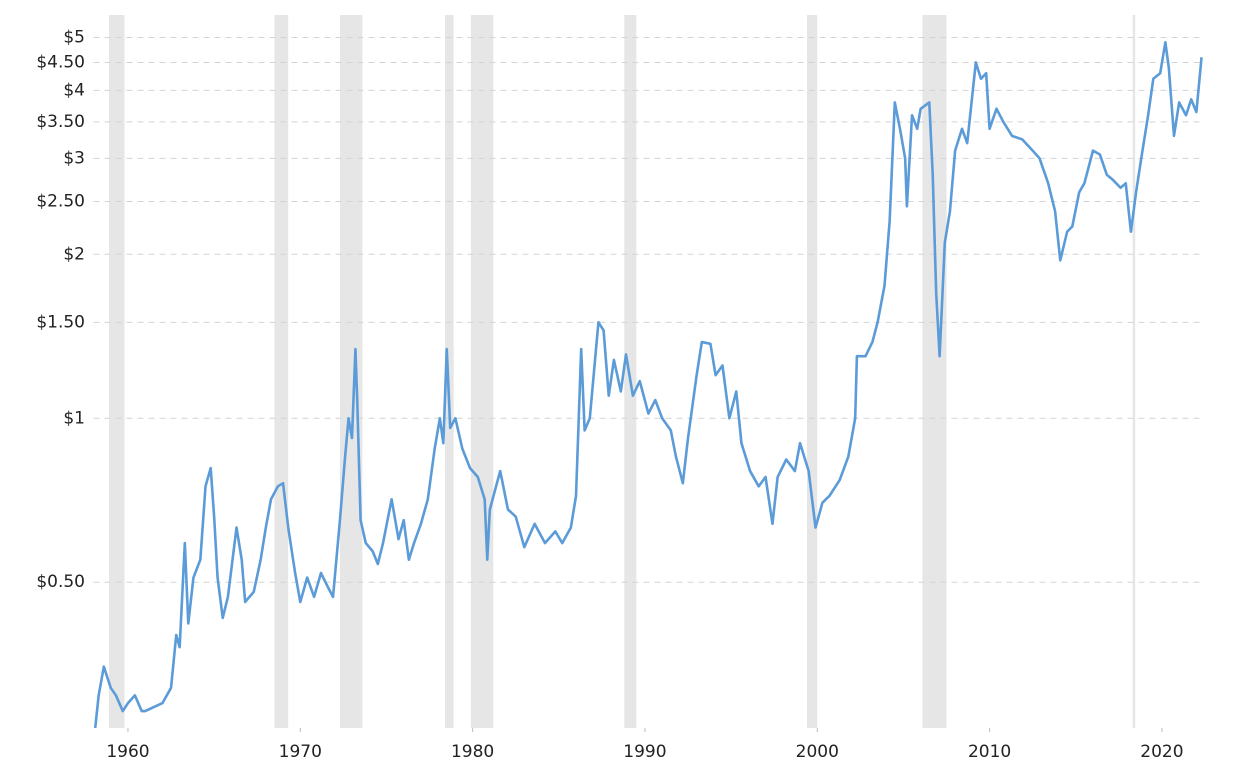 The image size is (1235, 770). Describe the element at coordinates (817, 752) in the screenshot. I see `x-tick-label: 2000` at that location.